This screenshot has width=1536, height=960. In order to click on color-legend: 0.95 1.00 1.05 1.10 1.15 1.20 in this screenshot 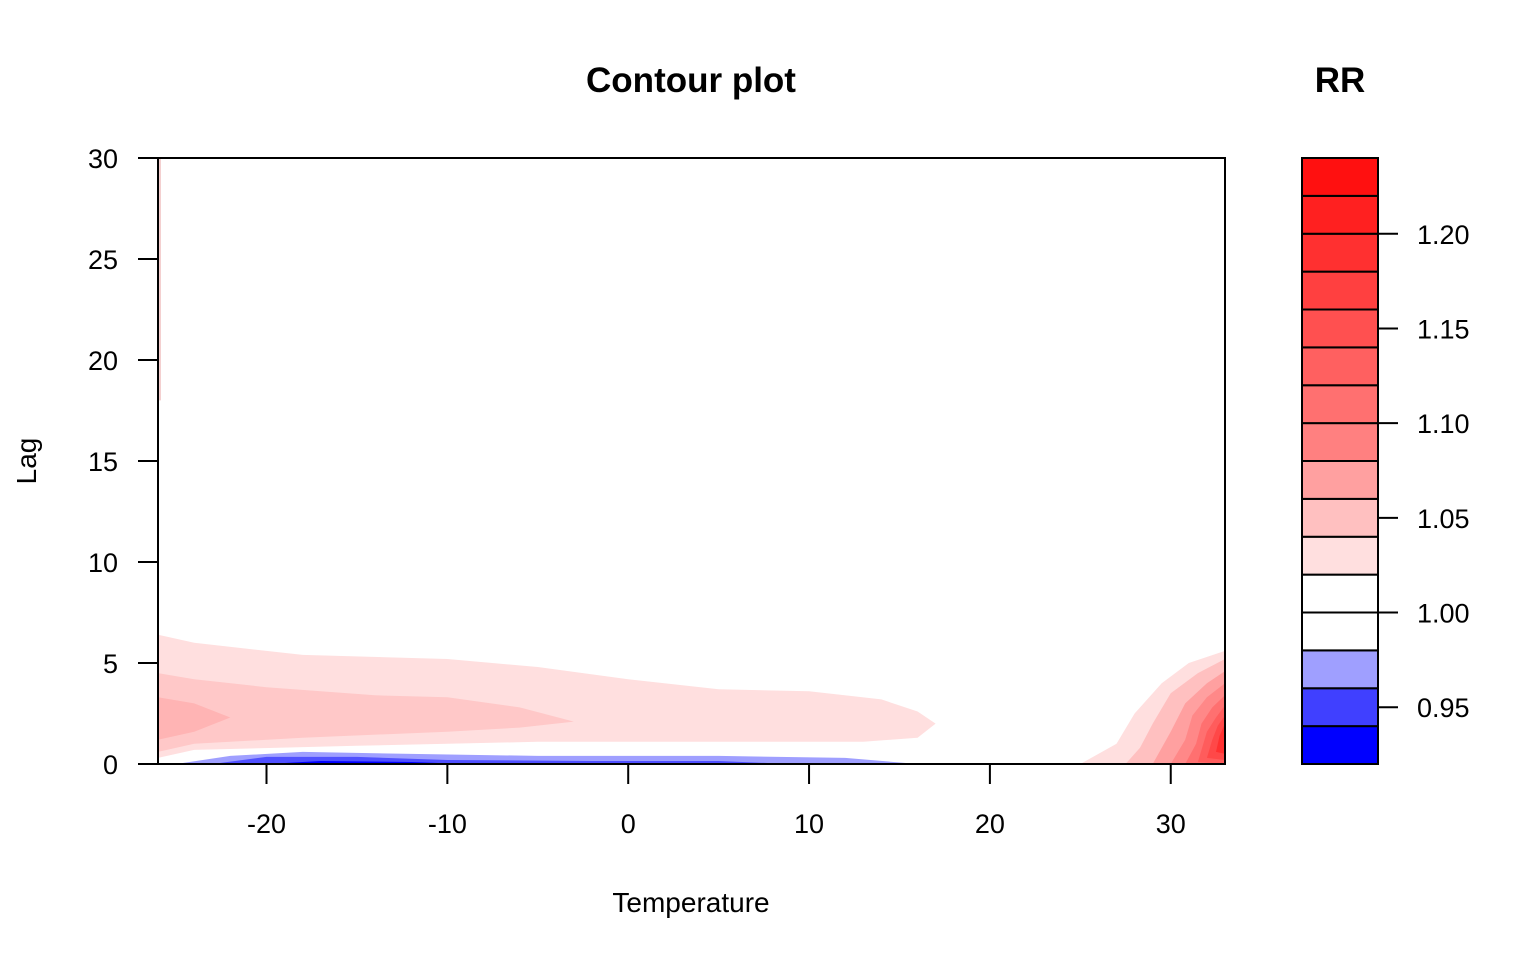, I will do `click(1385, 461)`.